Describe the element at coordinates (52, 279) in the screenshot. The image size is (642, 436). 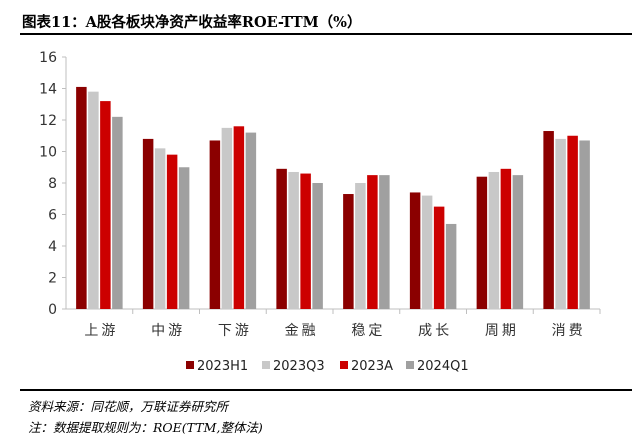
I see `y-tick-label: 2` at that location.